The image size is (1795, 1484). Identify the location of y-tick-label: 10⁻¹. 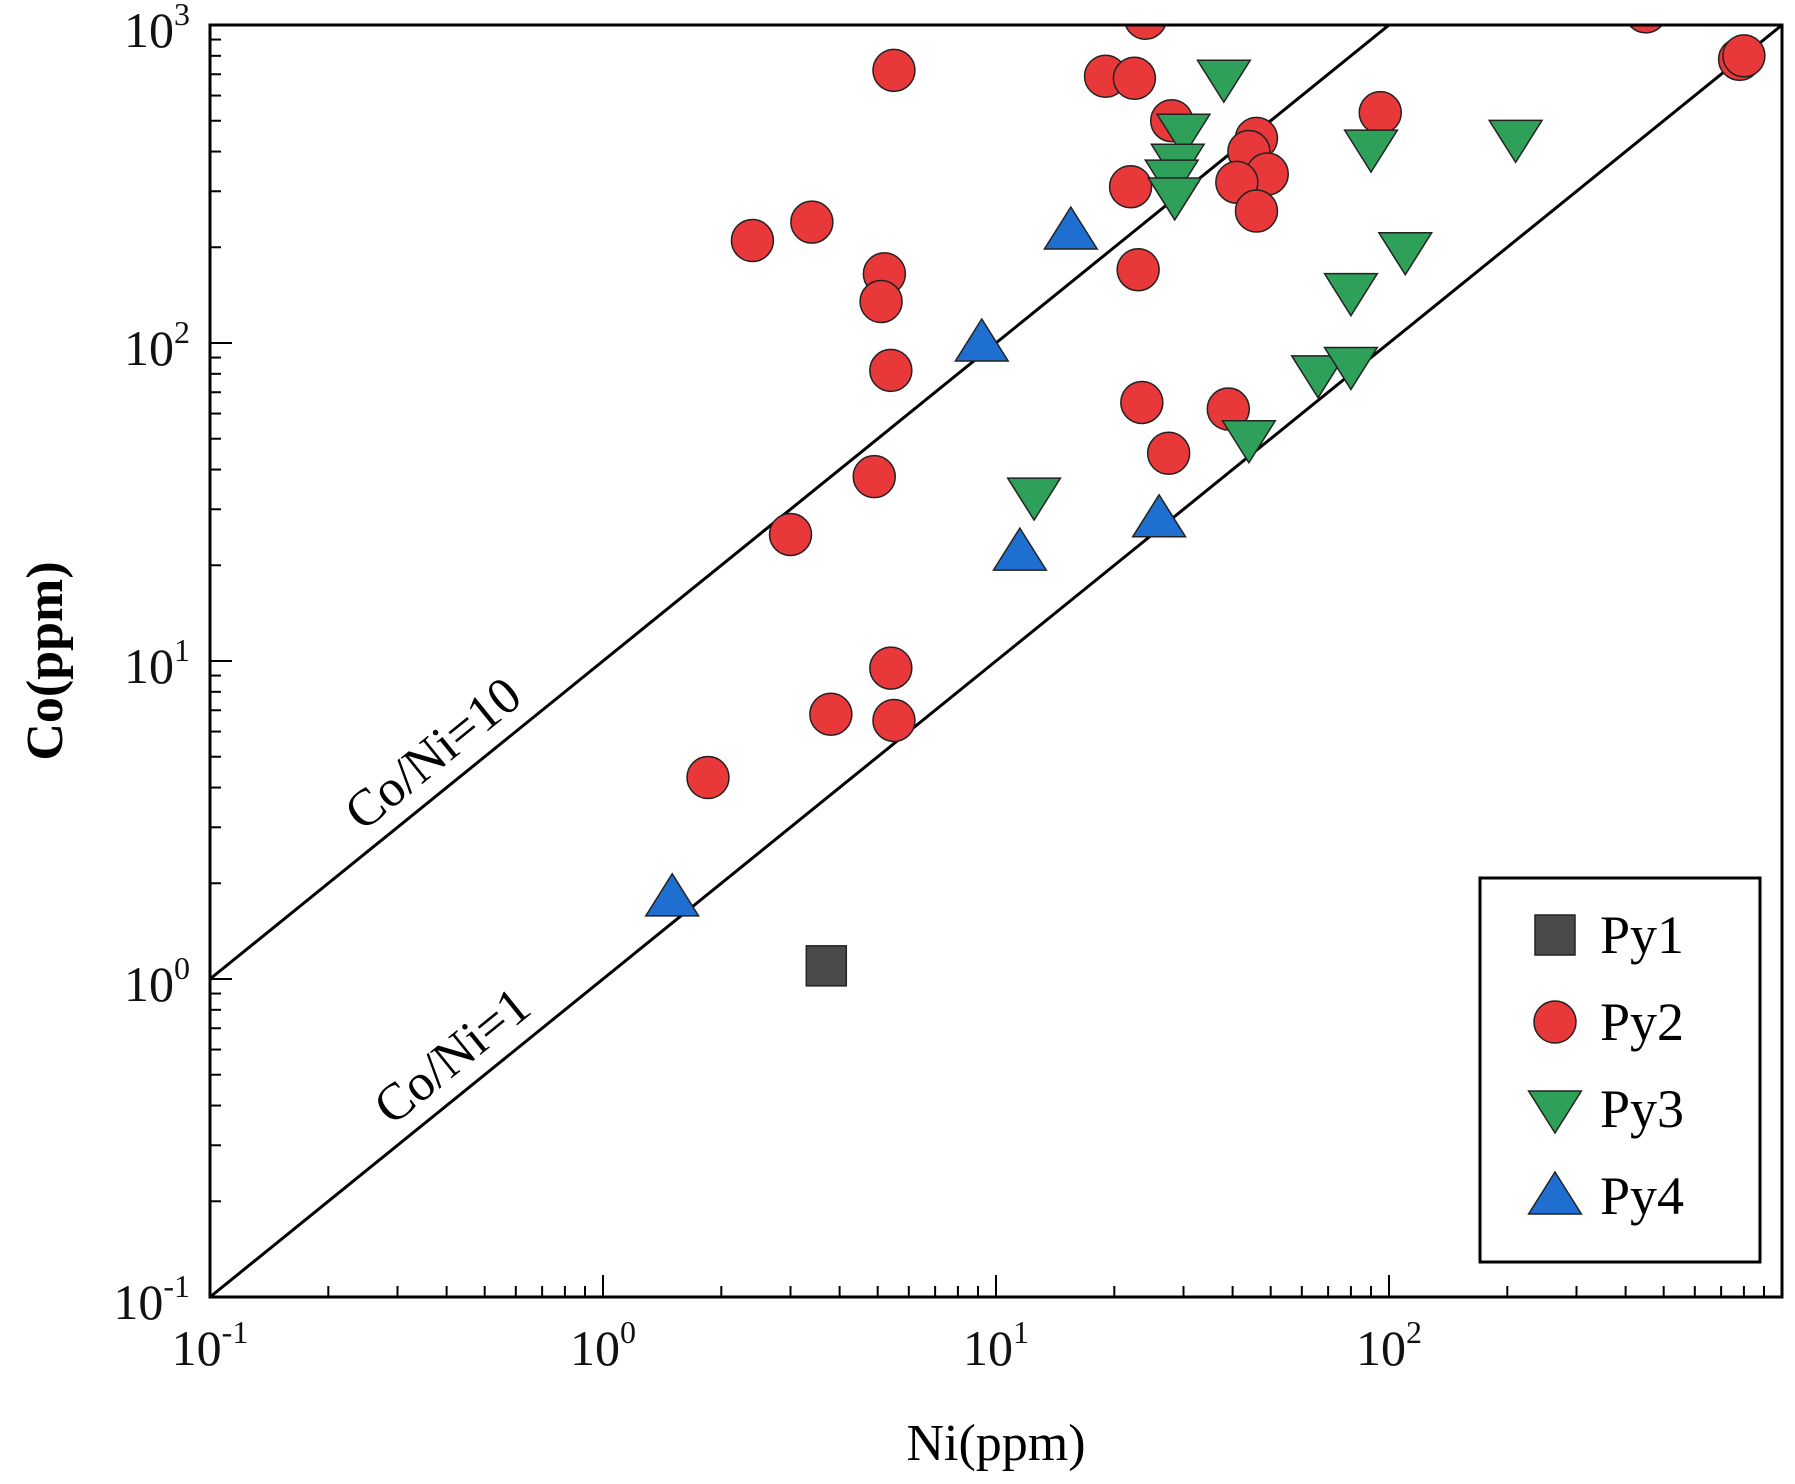
(151, 1299).